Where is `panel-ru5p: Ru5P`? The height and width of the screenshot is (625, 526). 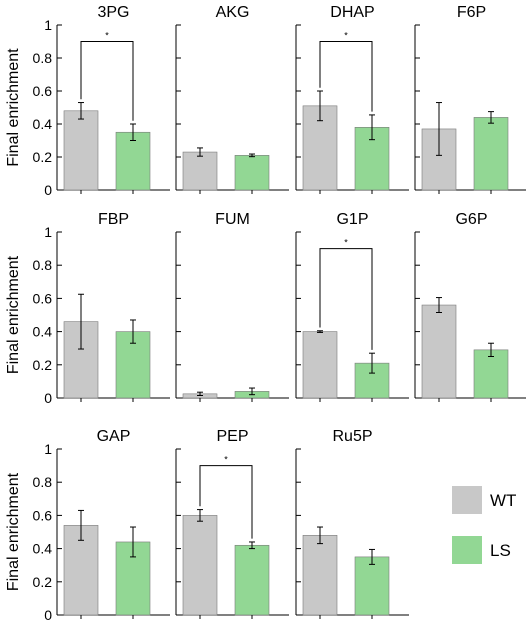 panel-ru5p: Ru5P is located at coordinates (352, 523).